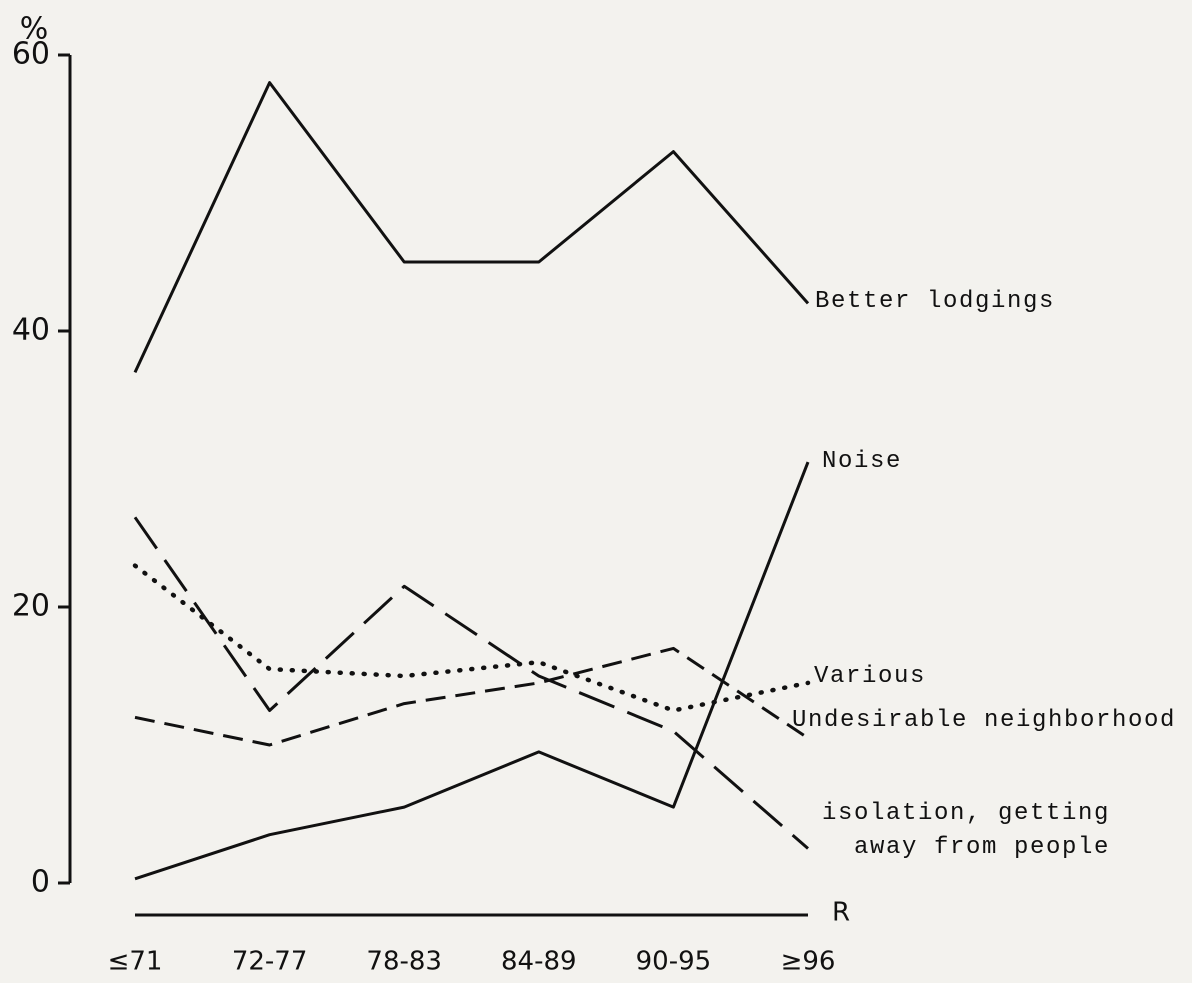 The image size is (1192, 983). I want to click on x-tick-label: 78-83, so click(404, 962).